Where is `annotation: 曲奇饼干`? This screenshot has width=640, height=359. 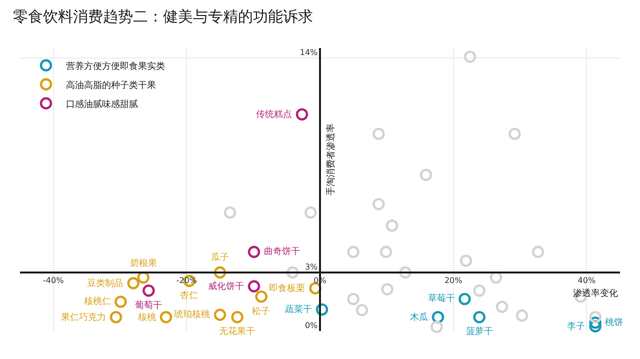 annotation: 曲奇饼干 is located at coordinates (282, 251).